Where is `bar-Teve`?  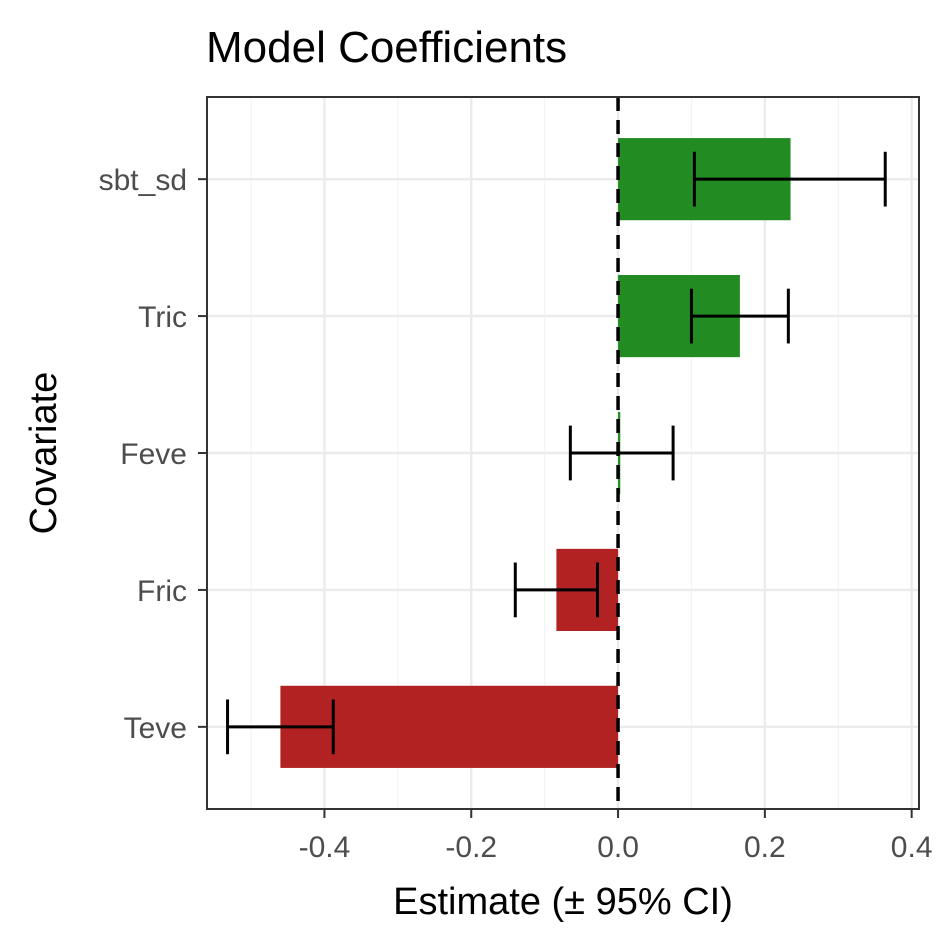
bar-Teve is located at coordinates (449, 726).